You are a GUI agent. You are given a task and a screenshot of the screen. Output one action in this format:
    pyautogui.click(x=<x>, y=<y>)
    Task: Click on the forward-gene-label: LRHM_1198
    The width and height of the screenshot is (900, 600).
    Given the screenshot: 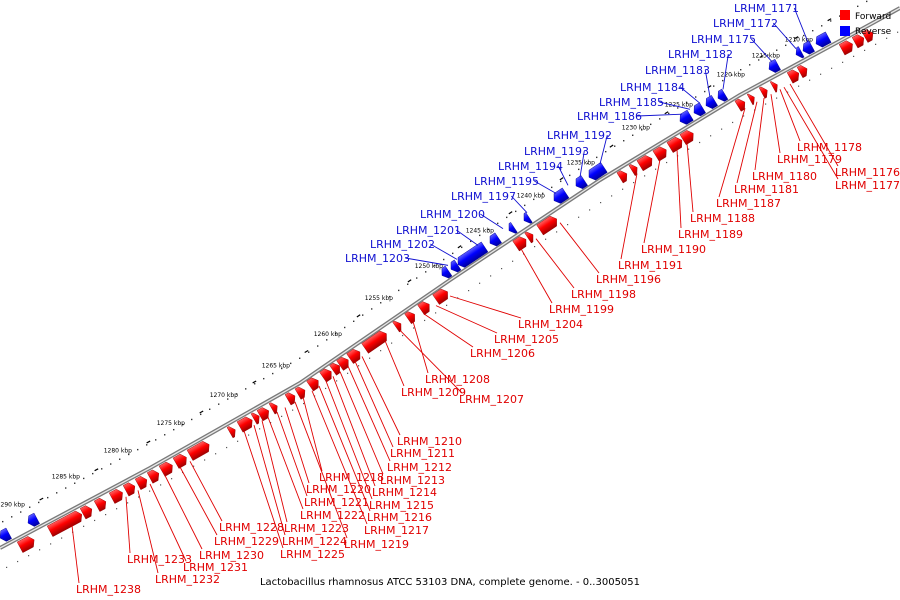 What is the action you would take?
    pyautogui.click(x=603, y=294)
    